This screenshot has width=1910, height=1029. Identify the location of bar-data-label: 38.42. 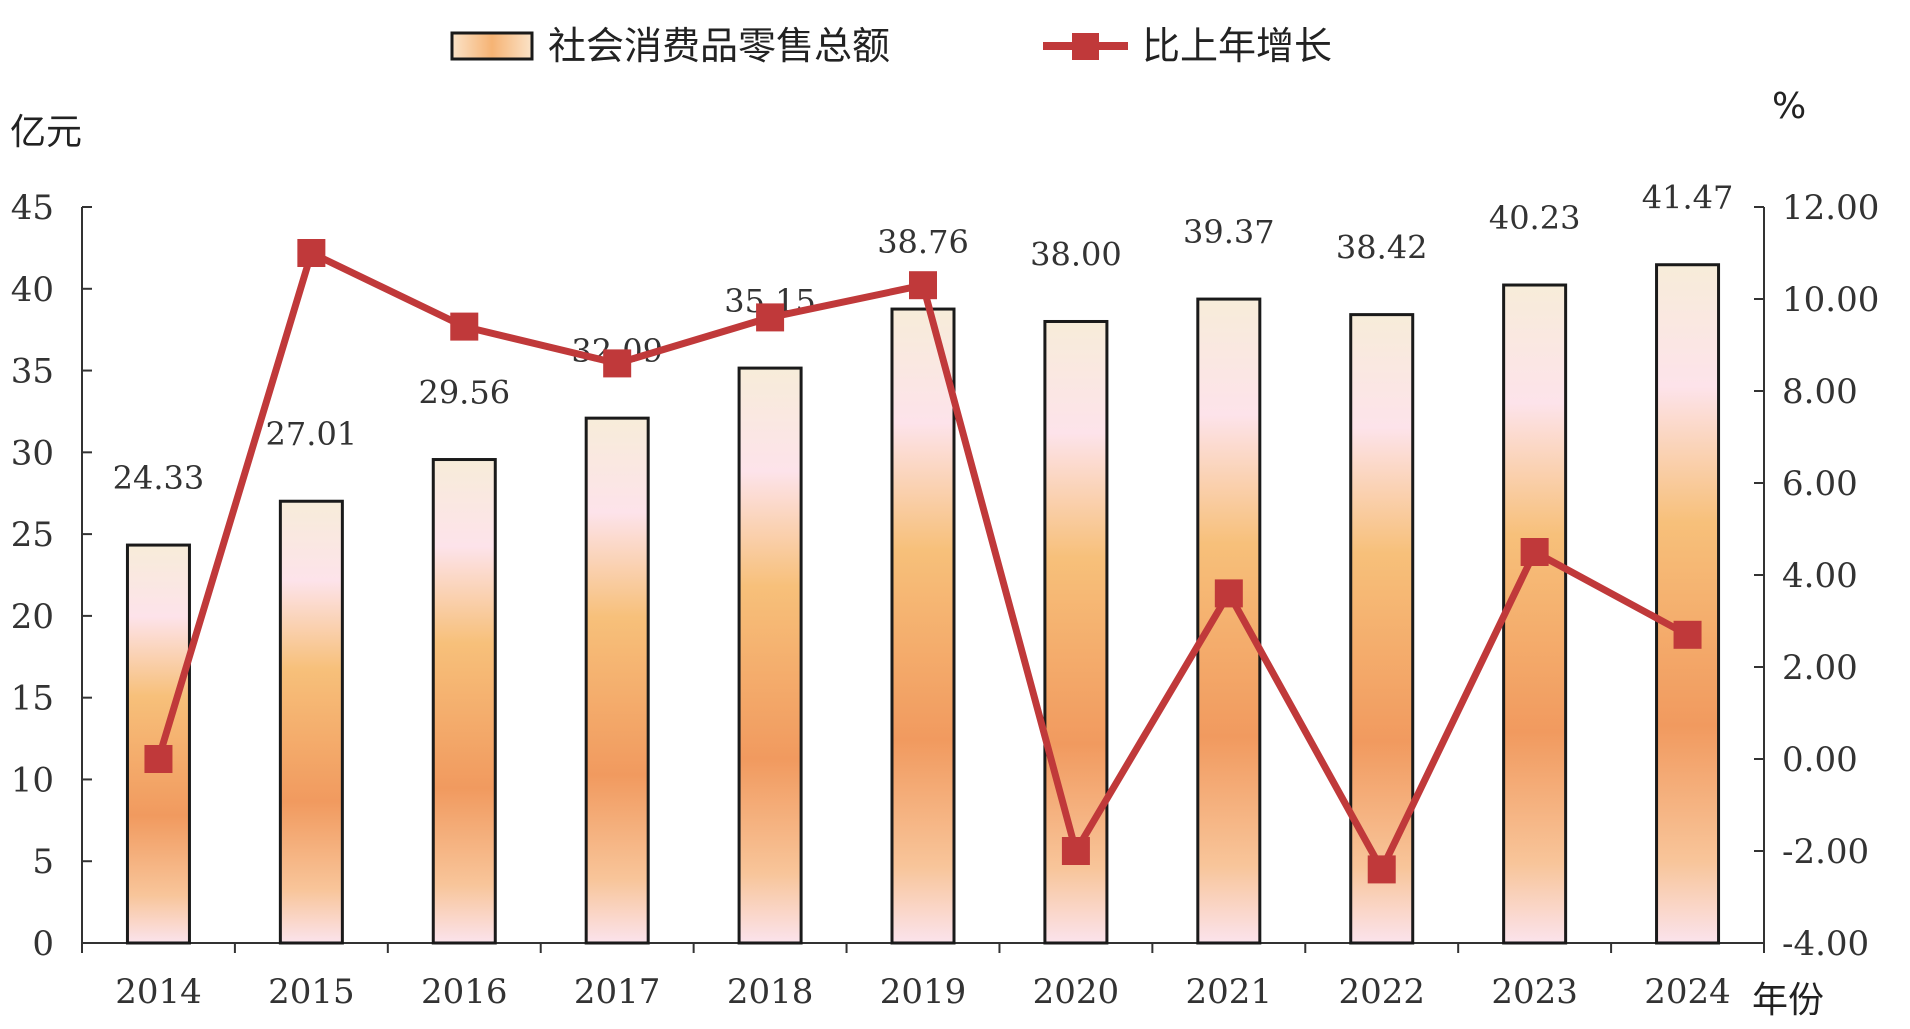
(1382, 248).